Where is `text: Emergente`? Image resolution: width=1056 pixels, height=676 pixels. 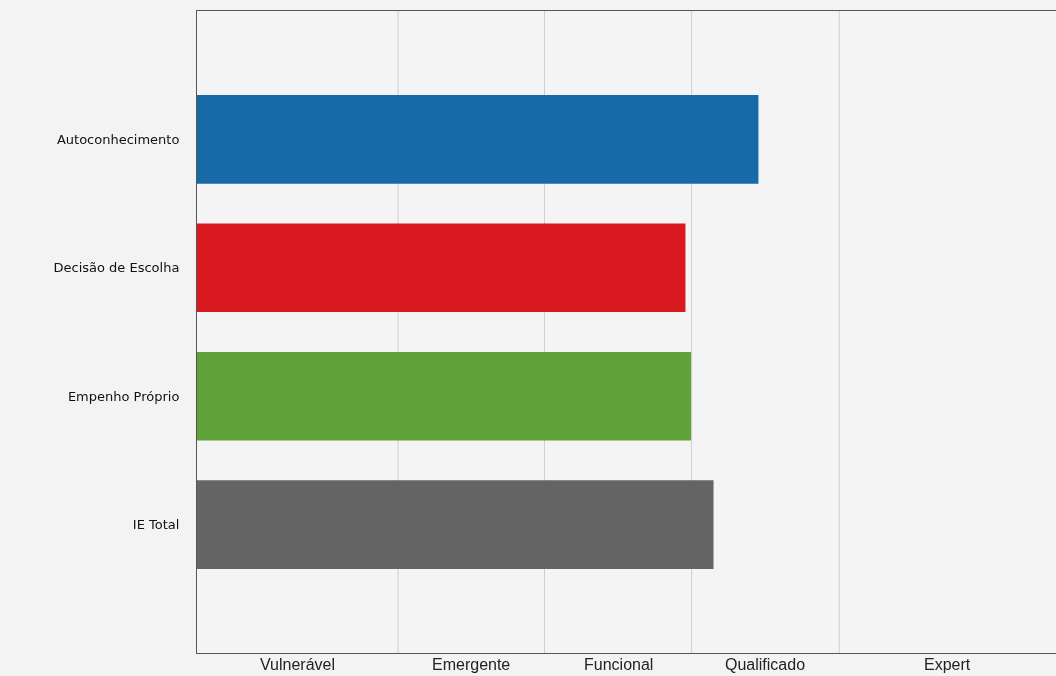
text: Emergente is located at coordinates (471, 664).